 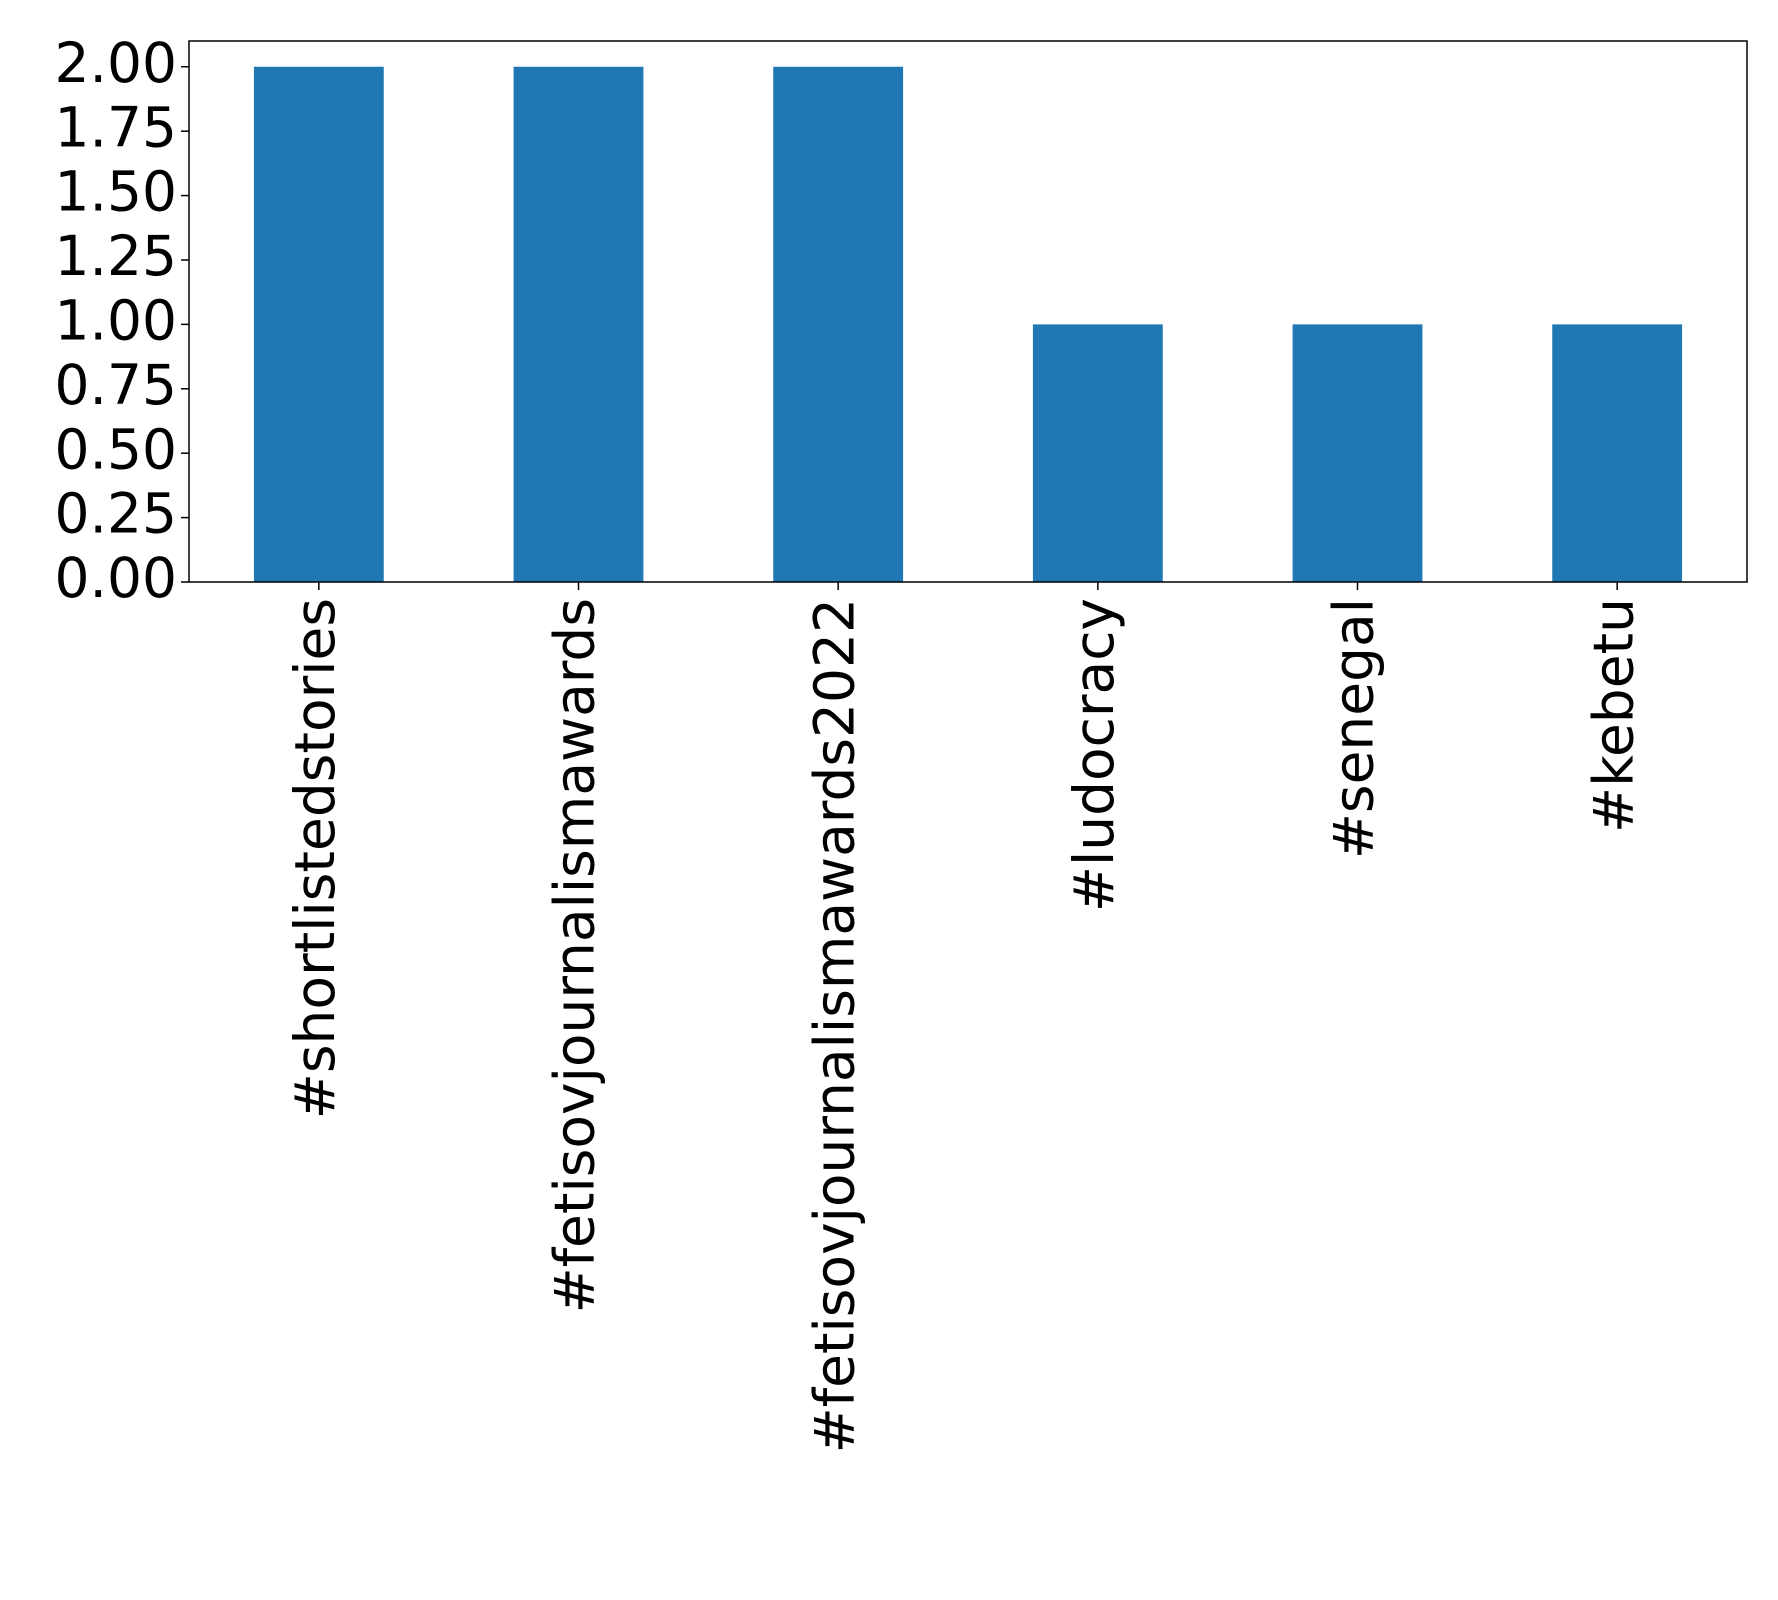 I want to click on x-tick-label: #kebetu, so click(x=1613, y=715).